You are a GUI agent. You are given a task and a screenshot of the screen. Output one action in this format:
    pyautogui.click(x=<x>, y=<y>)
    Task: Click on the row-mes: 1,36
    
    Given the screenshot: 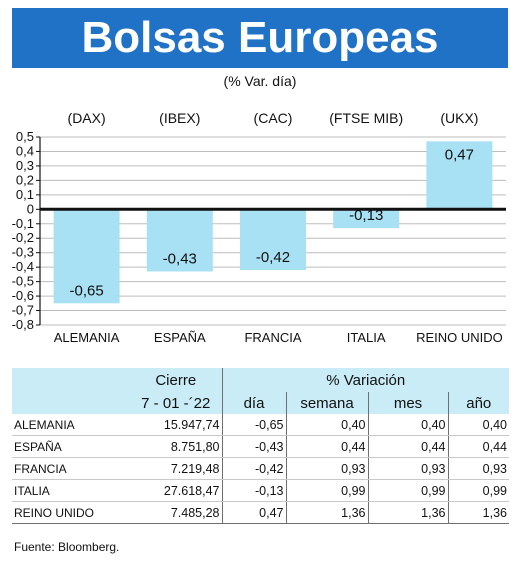 What is the action you would take?
    pyautogui.click(x=407, y=512)
    